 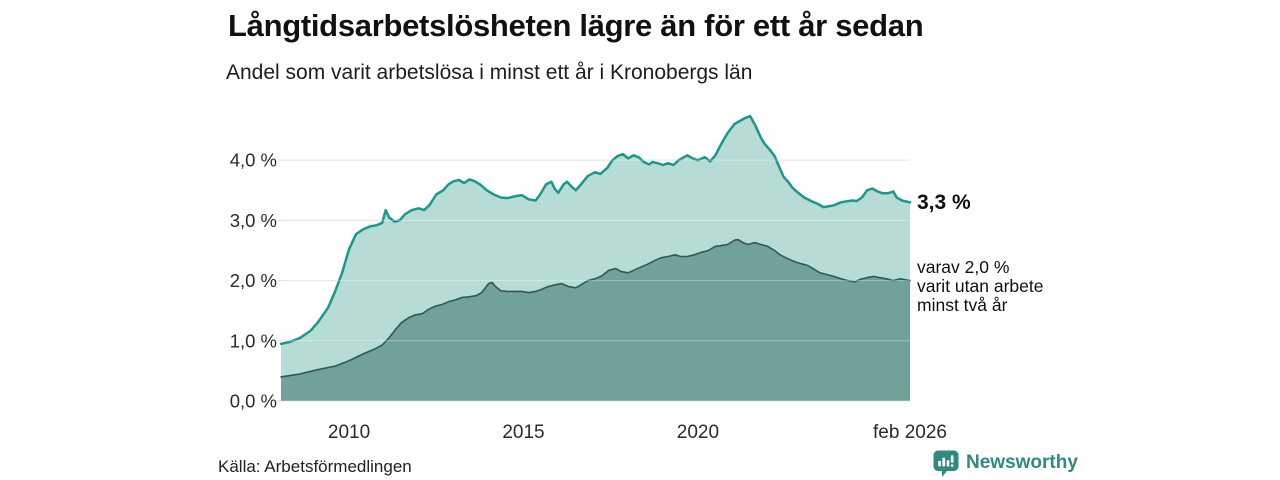 What do you see at coordinates (944, 202) in the screenshot?
I see `latest-value-label: 3,3 %` at bounding box center [944, 202].